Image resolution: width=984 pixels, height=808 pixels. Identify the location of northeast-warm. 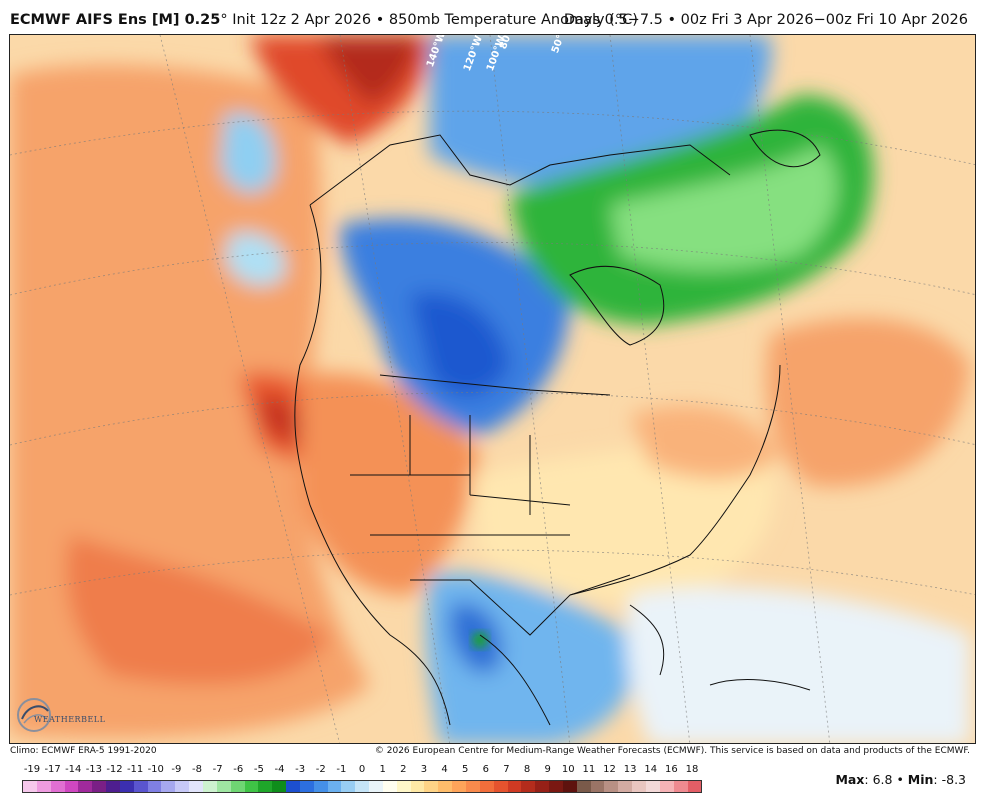
(705, 442).